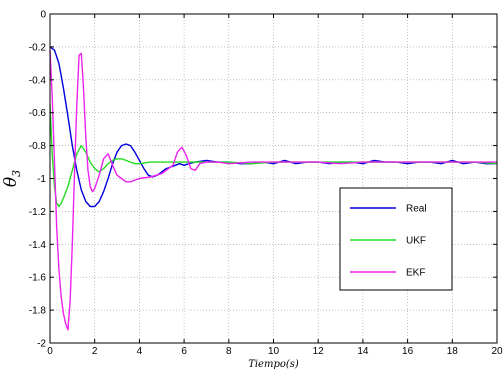 The height and width of the screenshot is (381, 503). I want to click on y-axis-label: θ3, so click(12, 178).